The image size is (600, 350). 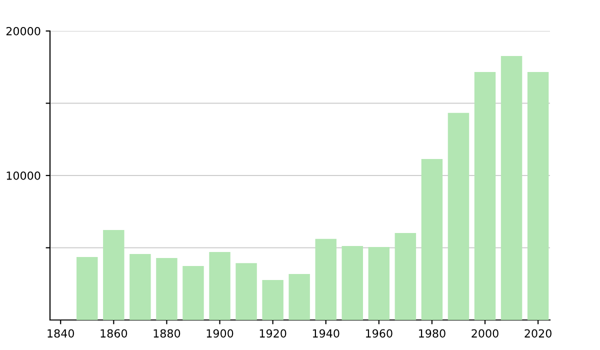 I want to click on x-tick-label: 1880, so click(x=167, y=333).